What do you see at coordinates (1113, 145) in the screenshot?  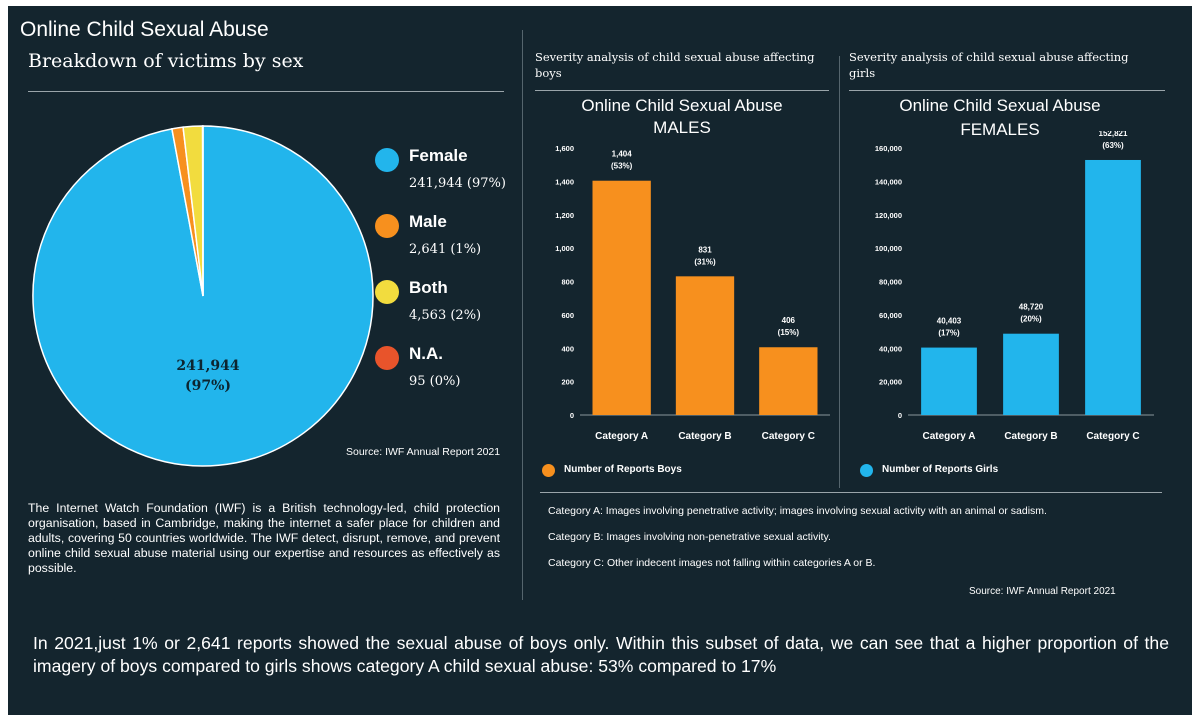 I see `girls-pct-label: (63%)` at bounding box center [1113, 145].